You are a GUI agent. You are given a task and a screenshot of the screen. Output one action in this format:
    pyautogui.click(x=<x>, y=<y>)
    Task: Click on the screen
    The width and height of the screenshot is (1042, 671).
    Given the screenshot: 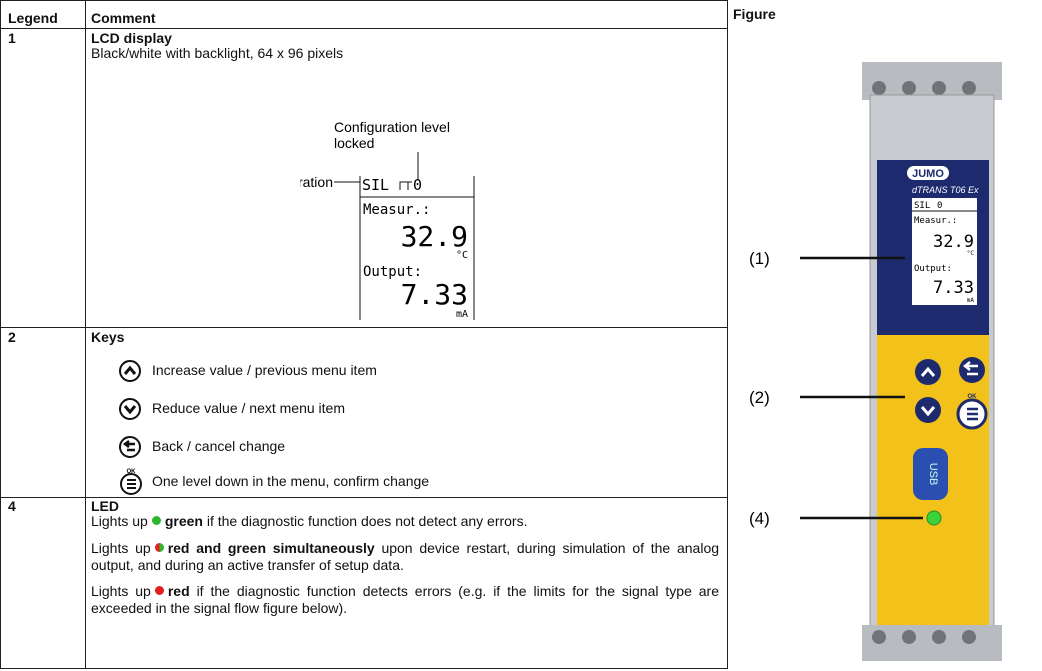 What is the action you would take?
    pyautogui.click(x=944, y=251)
    